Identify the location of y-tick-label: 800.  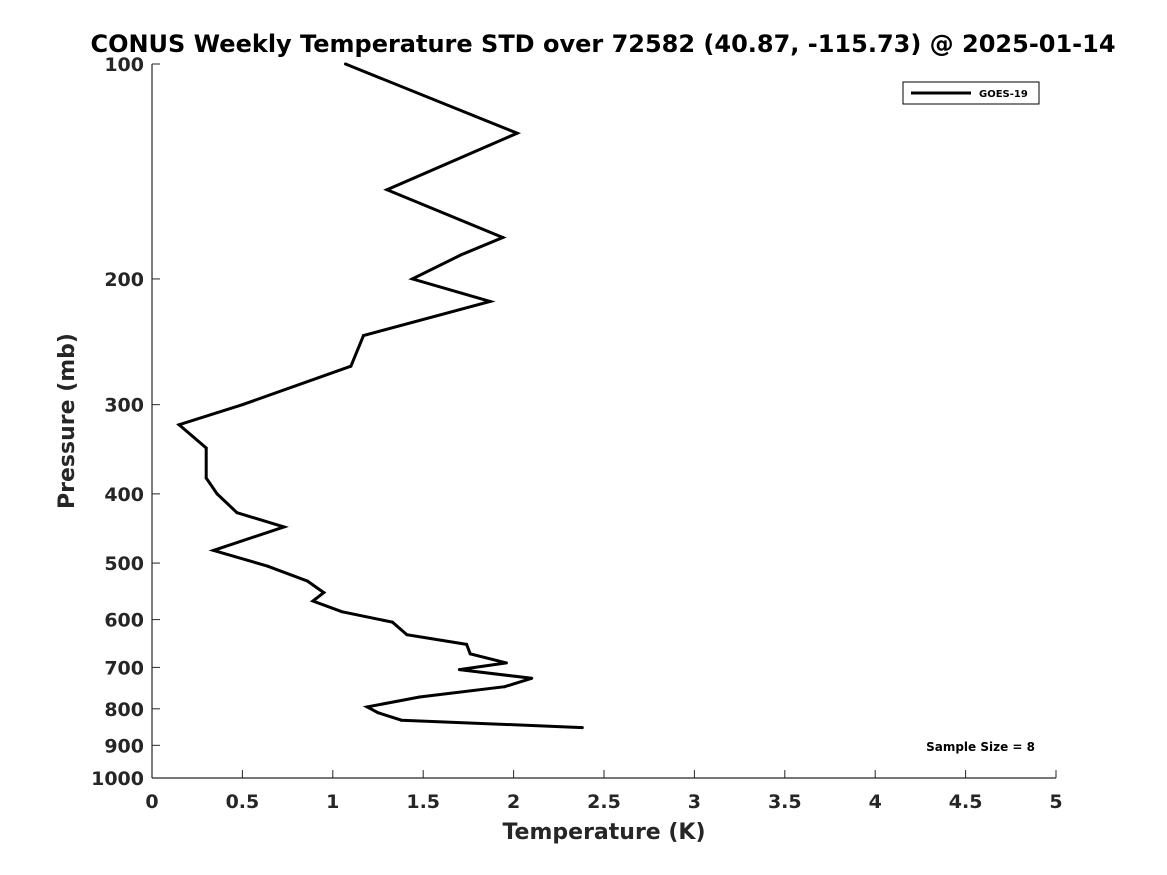
(124, 710).